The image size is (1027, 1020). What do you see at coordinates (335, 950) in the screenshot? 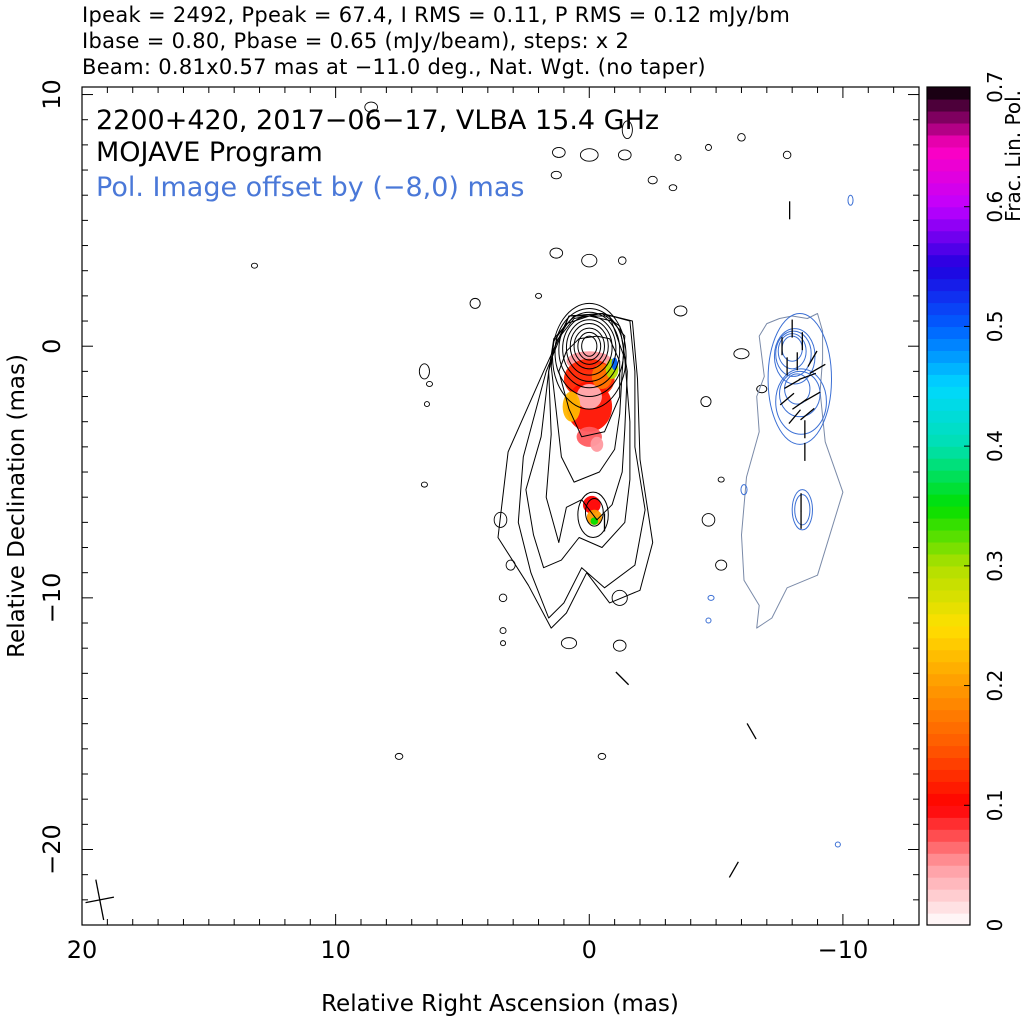
I see `x-tick-label: 10` at bounding box center [335, 950].